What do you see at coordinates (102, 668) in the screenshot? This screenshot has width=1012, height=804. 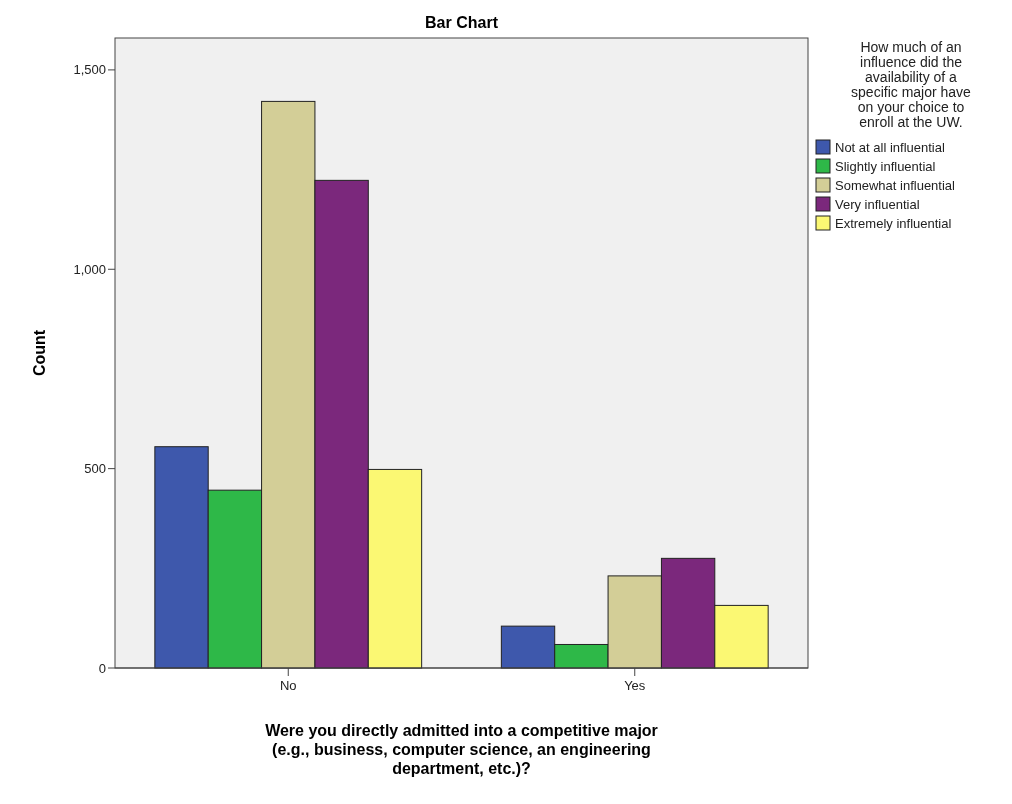 I see `y-tick-label: 0` at bounding box center [102, 668].